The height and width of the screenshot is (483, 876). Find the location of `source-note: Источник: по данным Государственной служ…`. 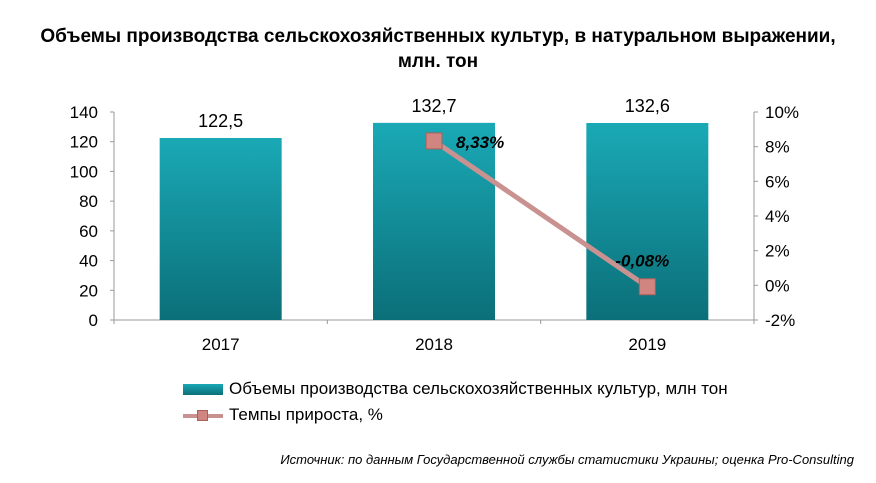

source-note: Источник: по данным Государственной служ… is located at coordinates (567, 459).